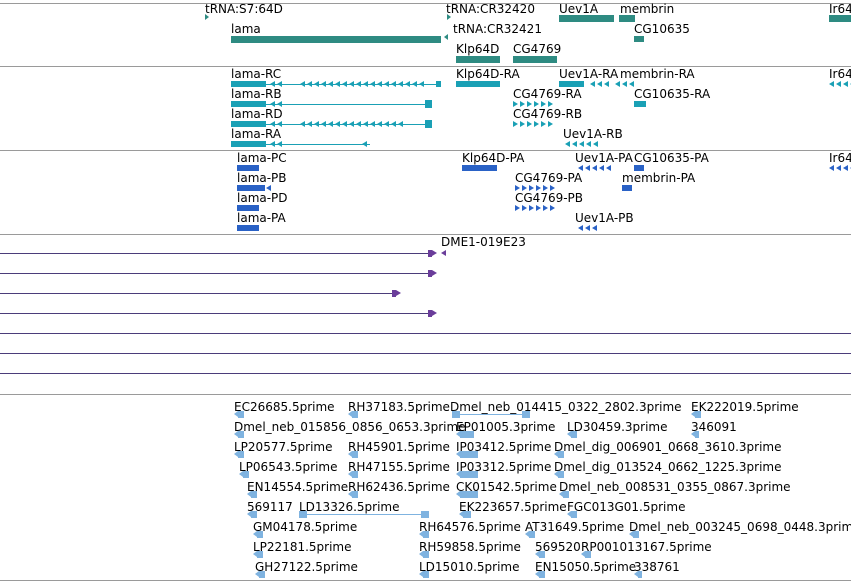  What do you see at coordinates (840, 9) in the screenshot?
I see `genes-label: Ir64` at bounding box center [840, 9].